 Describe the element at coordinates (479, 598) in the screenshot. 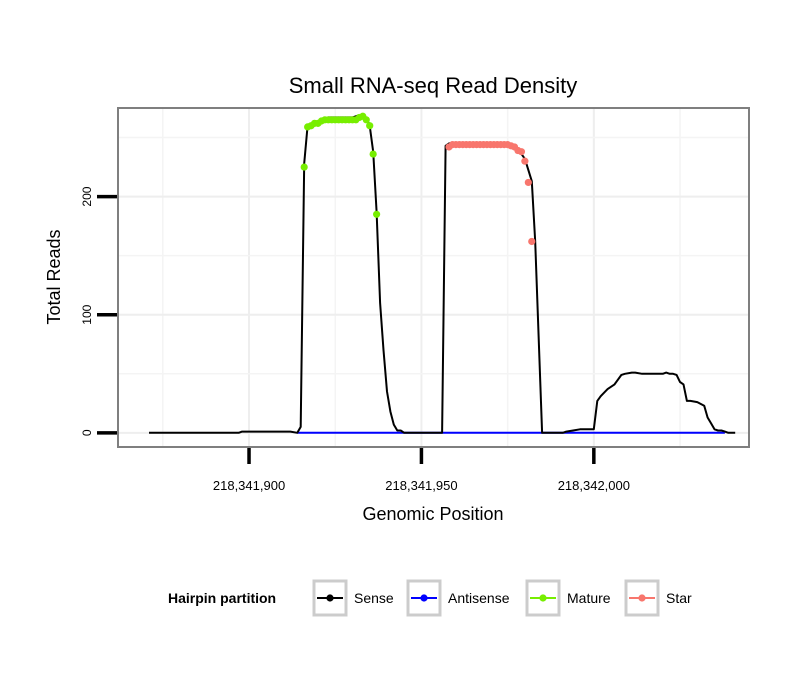

I see `legend-label: Antisense` at that location.